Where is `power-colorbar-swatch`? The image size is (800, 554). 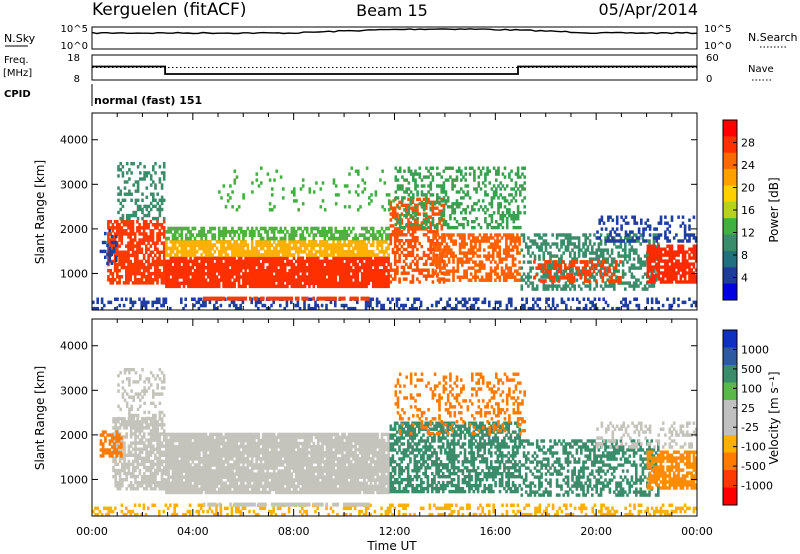 power-colorbar-swatch is located at coordinates (730, 292).